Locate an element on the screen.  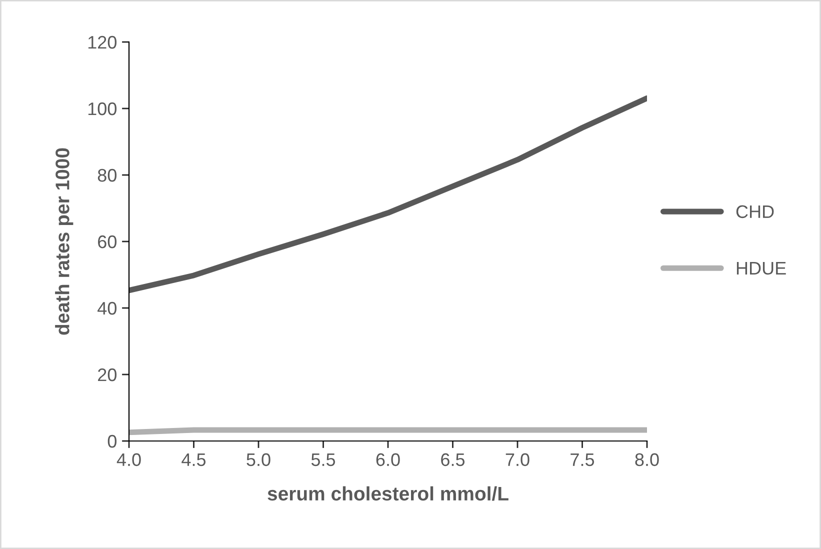
x-tick-label: 7.5 is located at coordinates (582, 459).